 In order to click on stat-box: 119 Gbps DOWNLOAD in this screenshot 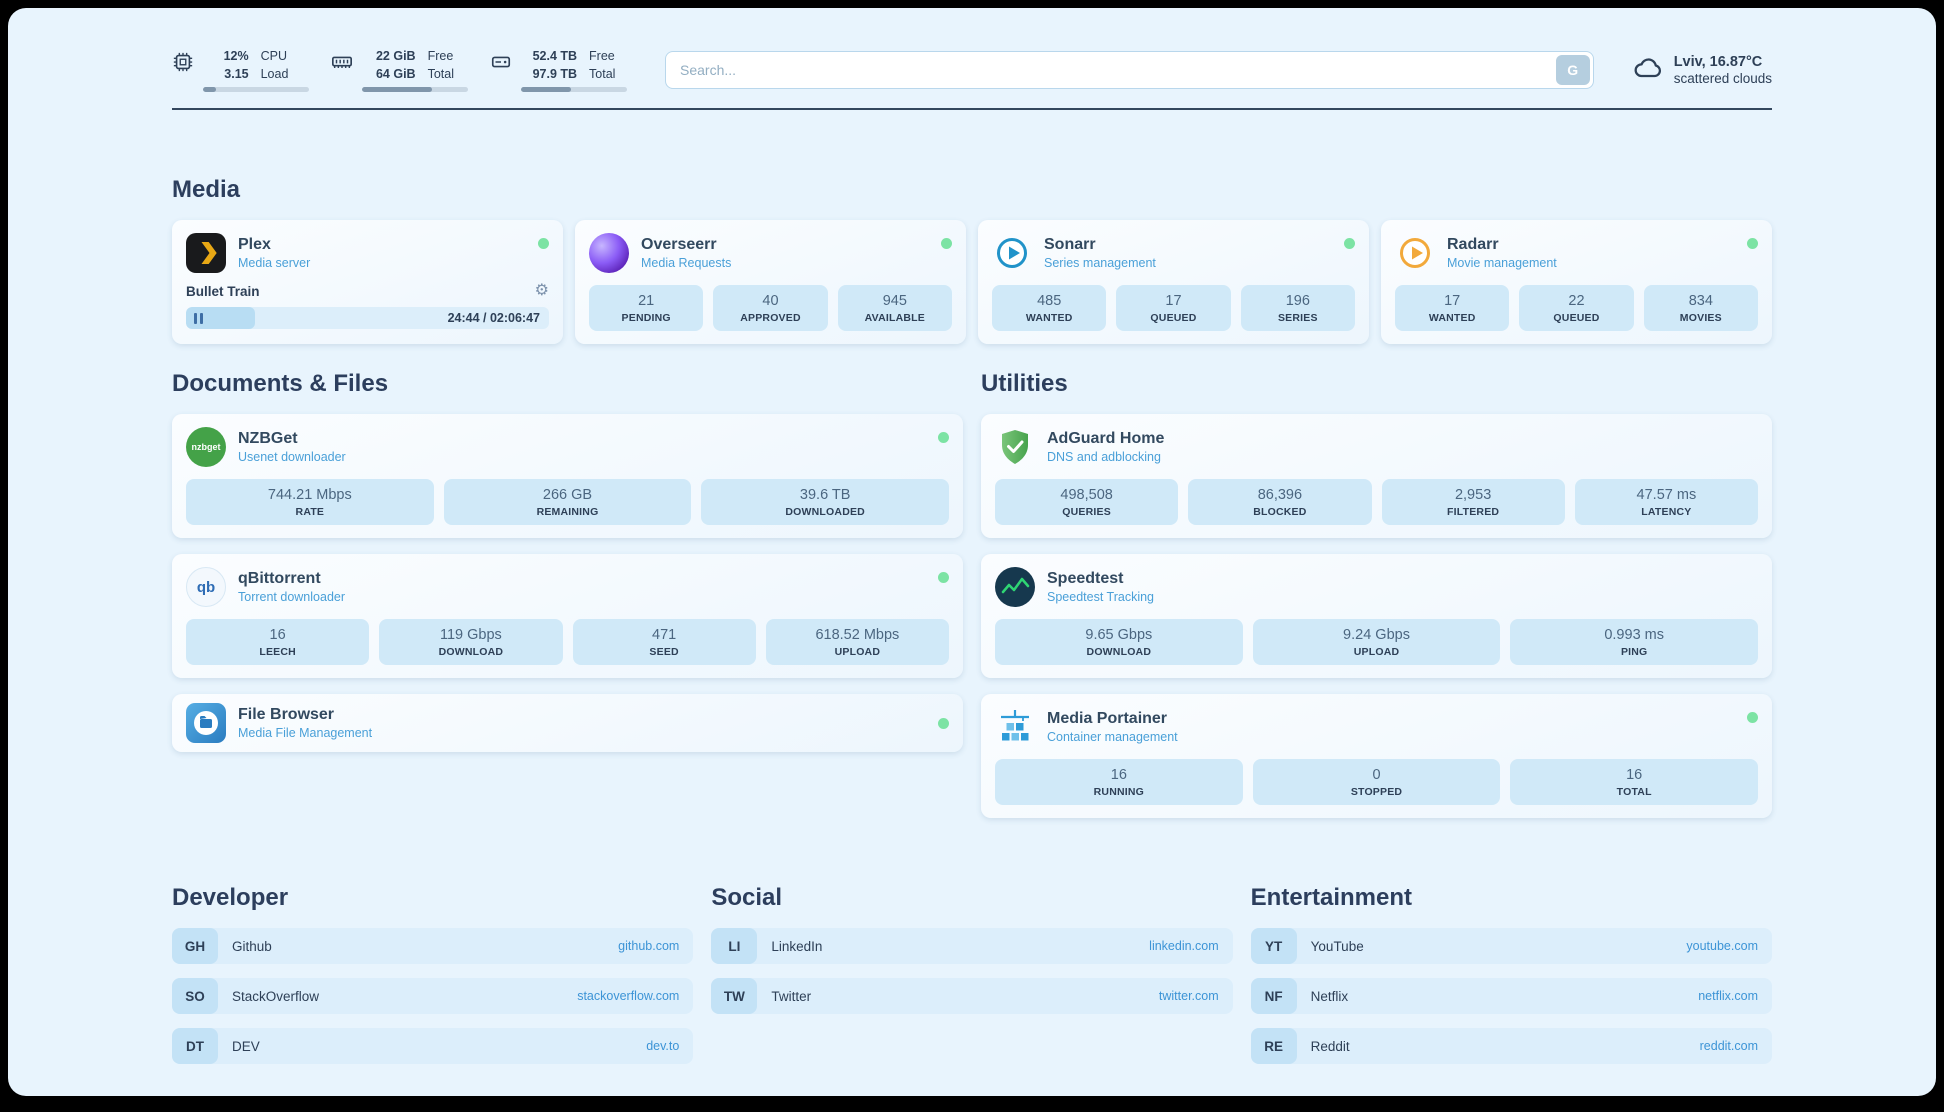, I will do `click(471, 642)`.